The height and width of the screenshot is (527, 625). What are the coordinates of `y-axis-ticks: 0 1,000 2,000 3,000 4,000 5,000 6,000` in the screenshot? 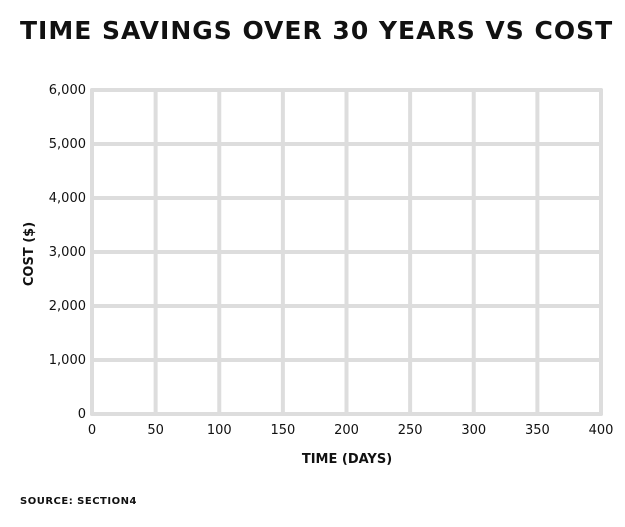 It's located at (67, 252).